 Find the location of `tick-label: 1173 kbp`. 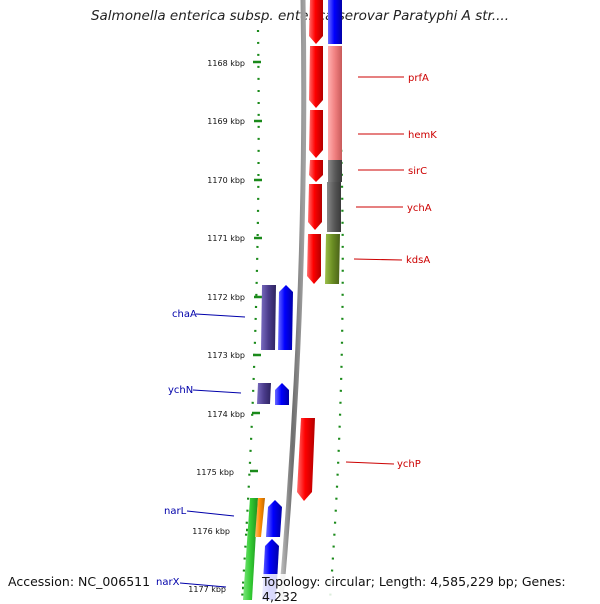

tick-label: 1173 kbp is located at coordinates (226, 355).